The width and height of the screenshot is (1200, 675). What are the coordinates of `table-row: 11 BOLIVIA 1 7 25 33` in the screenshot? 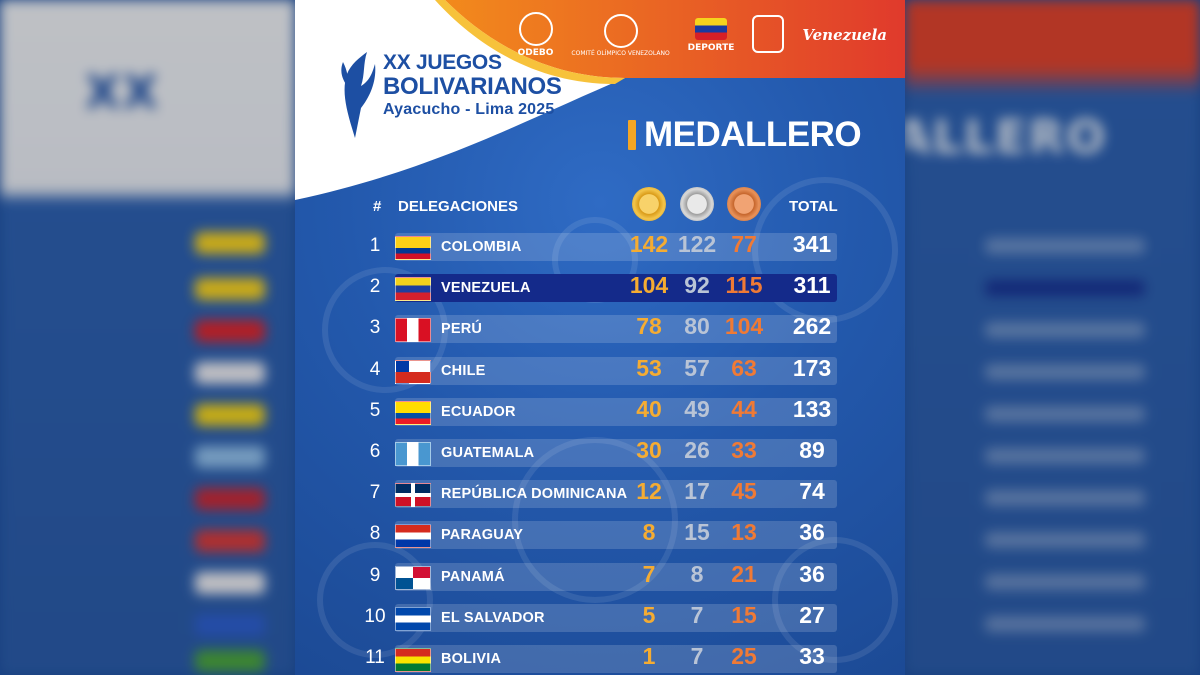 It's located at (600, 657).